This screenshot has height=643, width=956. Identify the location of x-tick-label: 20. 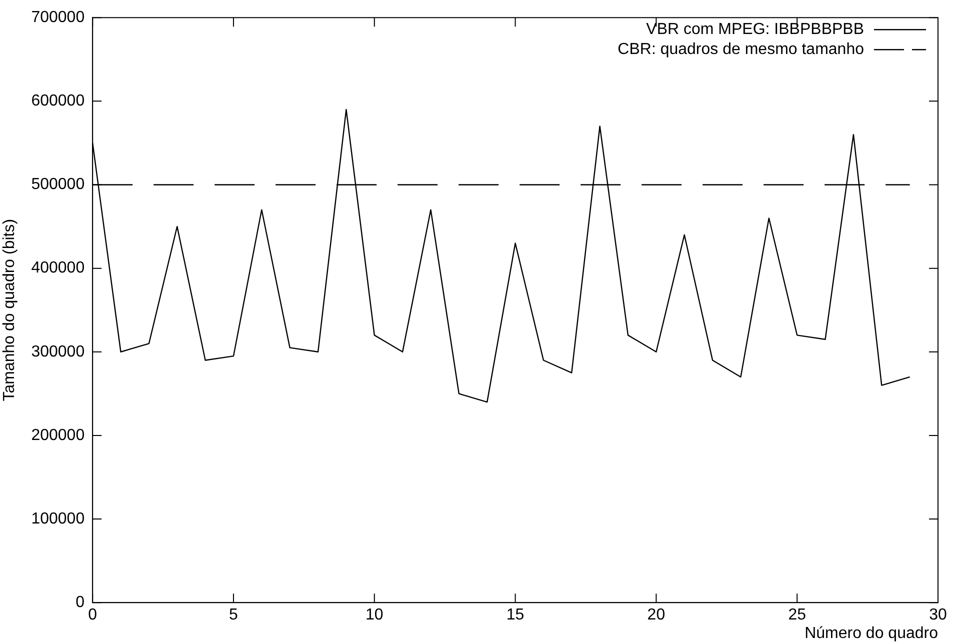
(656, 615).